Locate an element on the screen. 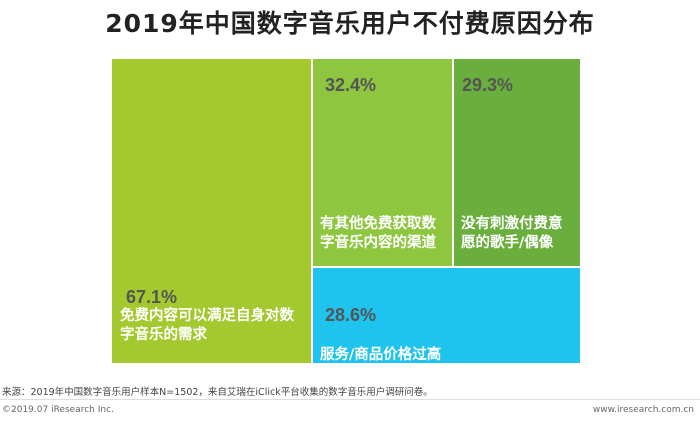 The width and height of the screenshot is (700, 422). tile-value-label: 67.1% is located at coordinates (151, 297).